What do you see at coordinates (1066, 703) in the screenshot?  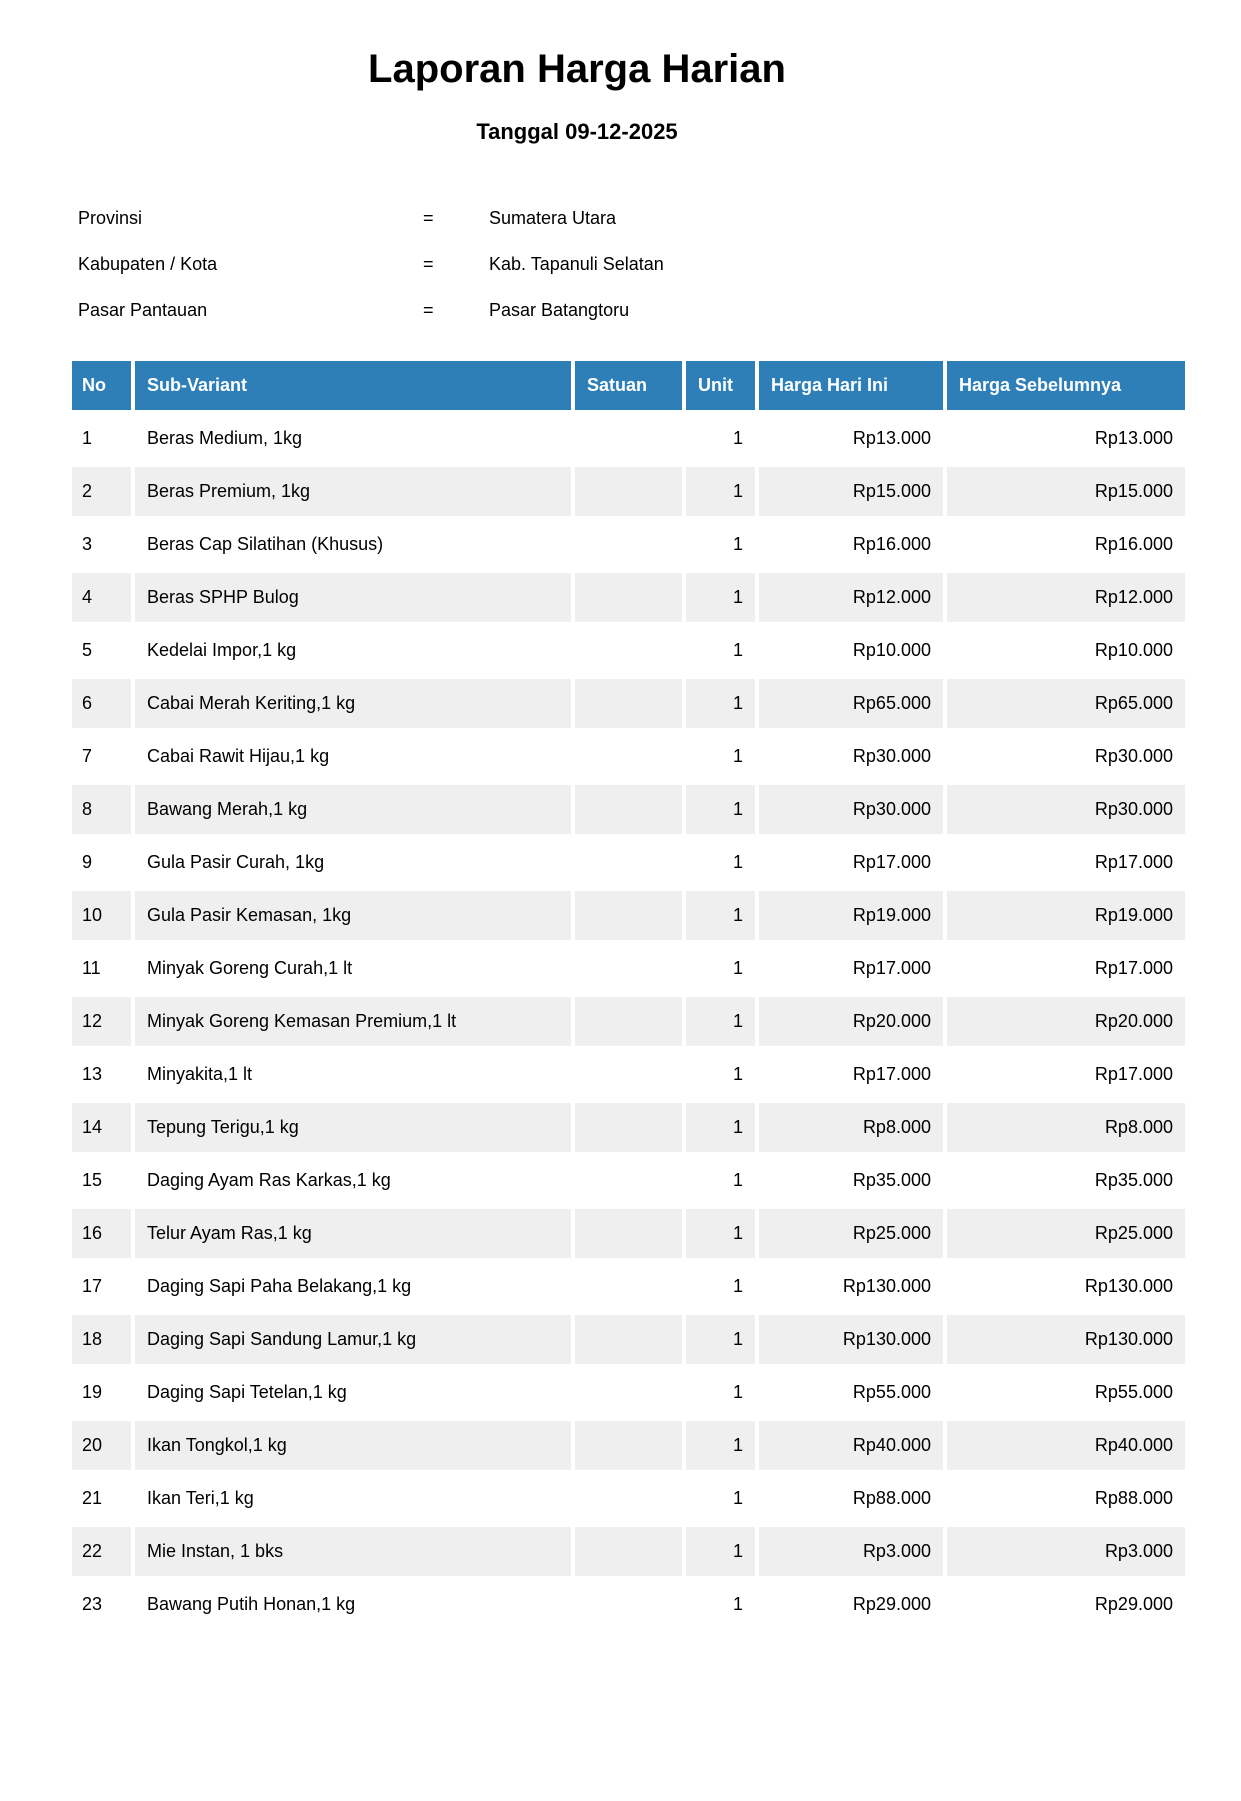 I see `cell-harga-sebelumnya: Rp65.000` at bounding box center [1066, 703].